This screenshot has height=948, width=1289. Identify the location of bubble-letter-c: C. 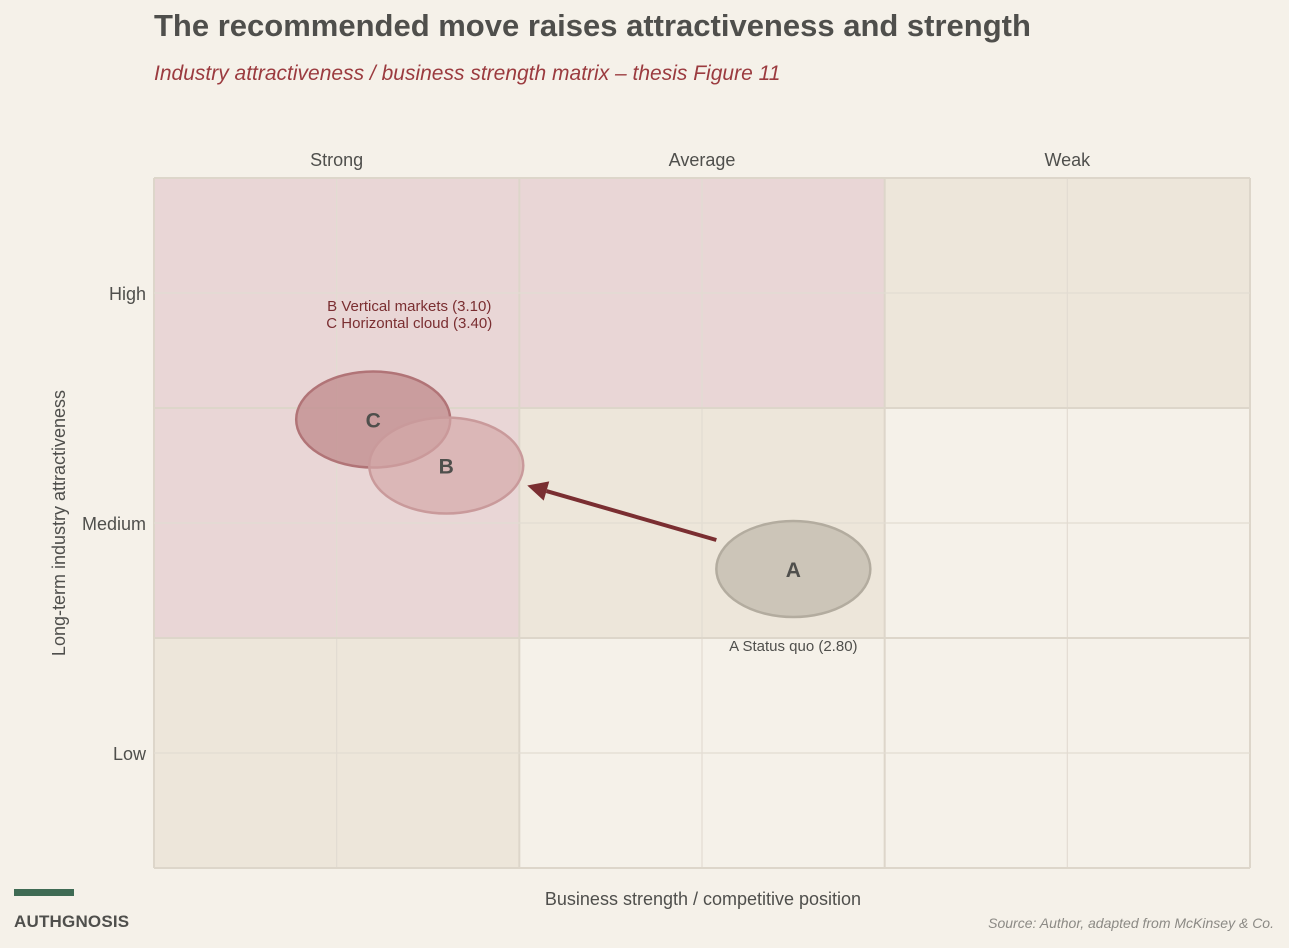
(373, 421).